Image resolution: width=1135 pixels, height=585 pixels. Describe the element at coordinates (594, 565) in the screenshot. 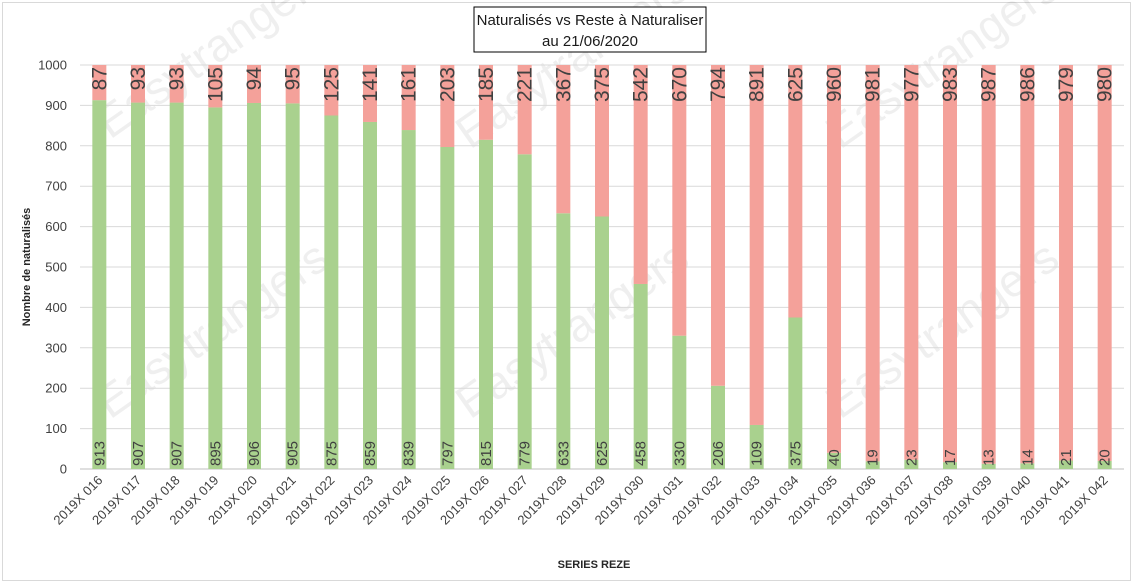

I see `x-axis-title: SERIES REZE` at that location.